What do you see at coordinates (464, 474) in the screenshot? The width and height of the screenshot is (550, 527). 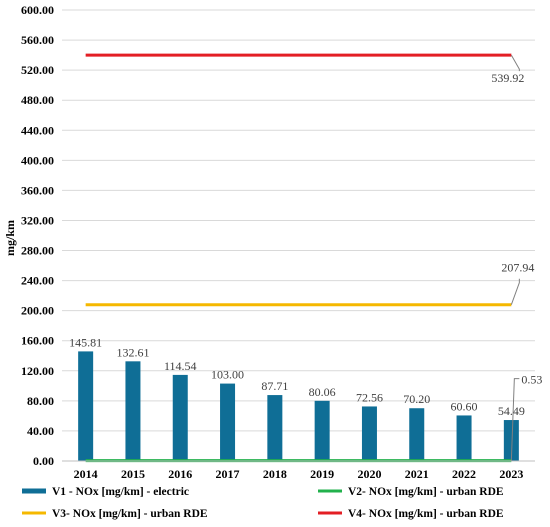 I see `x-tick-label: 2022` at bounding box center [464, 474].